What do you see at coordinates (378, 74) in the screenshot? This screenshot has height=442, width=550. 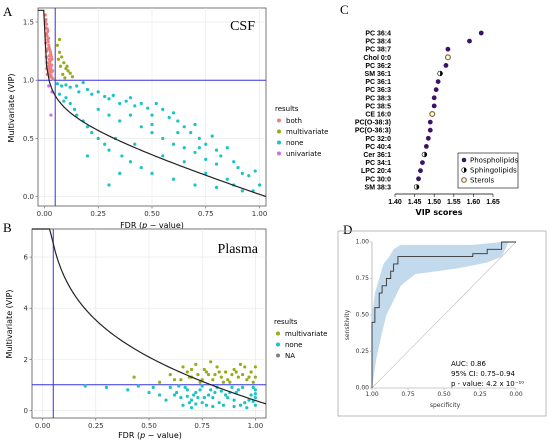 I see `lipid-label: SM 36:1` at bounding box center [378, 74].